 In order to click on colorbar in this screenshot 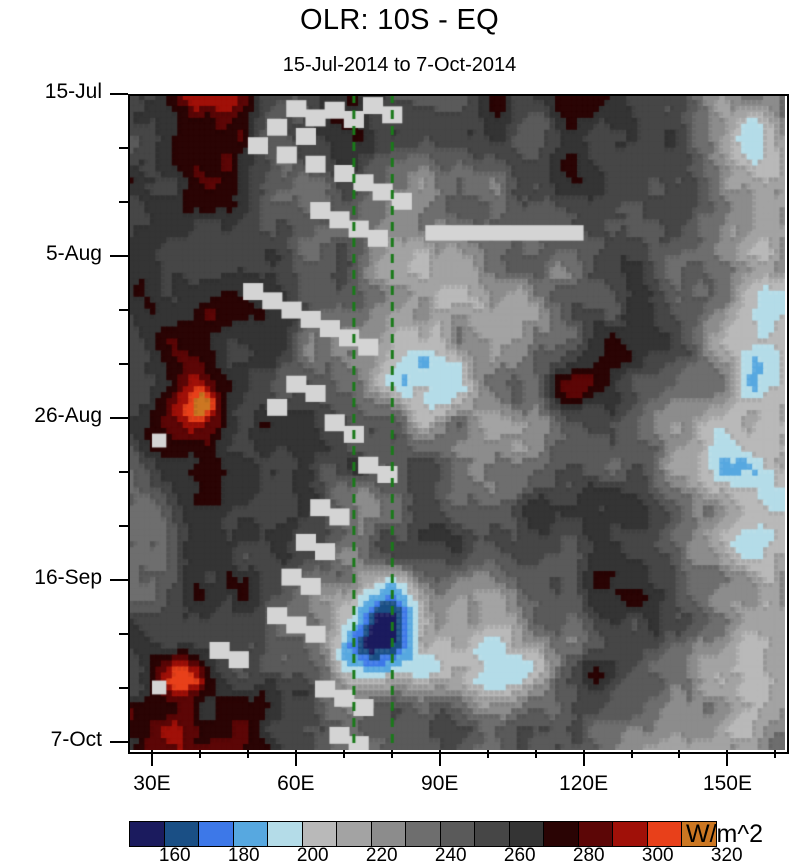, I will do `click(423, 834)`.